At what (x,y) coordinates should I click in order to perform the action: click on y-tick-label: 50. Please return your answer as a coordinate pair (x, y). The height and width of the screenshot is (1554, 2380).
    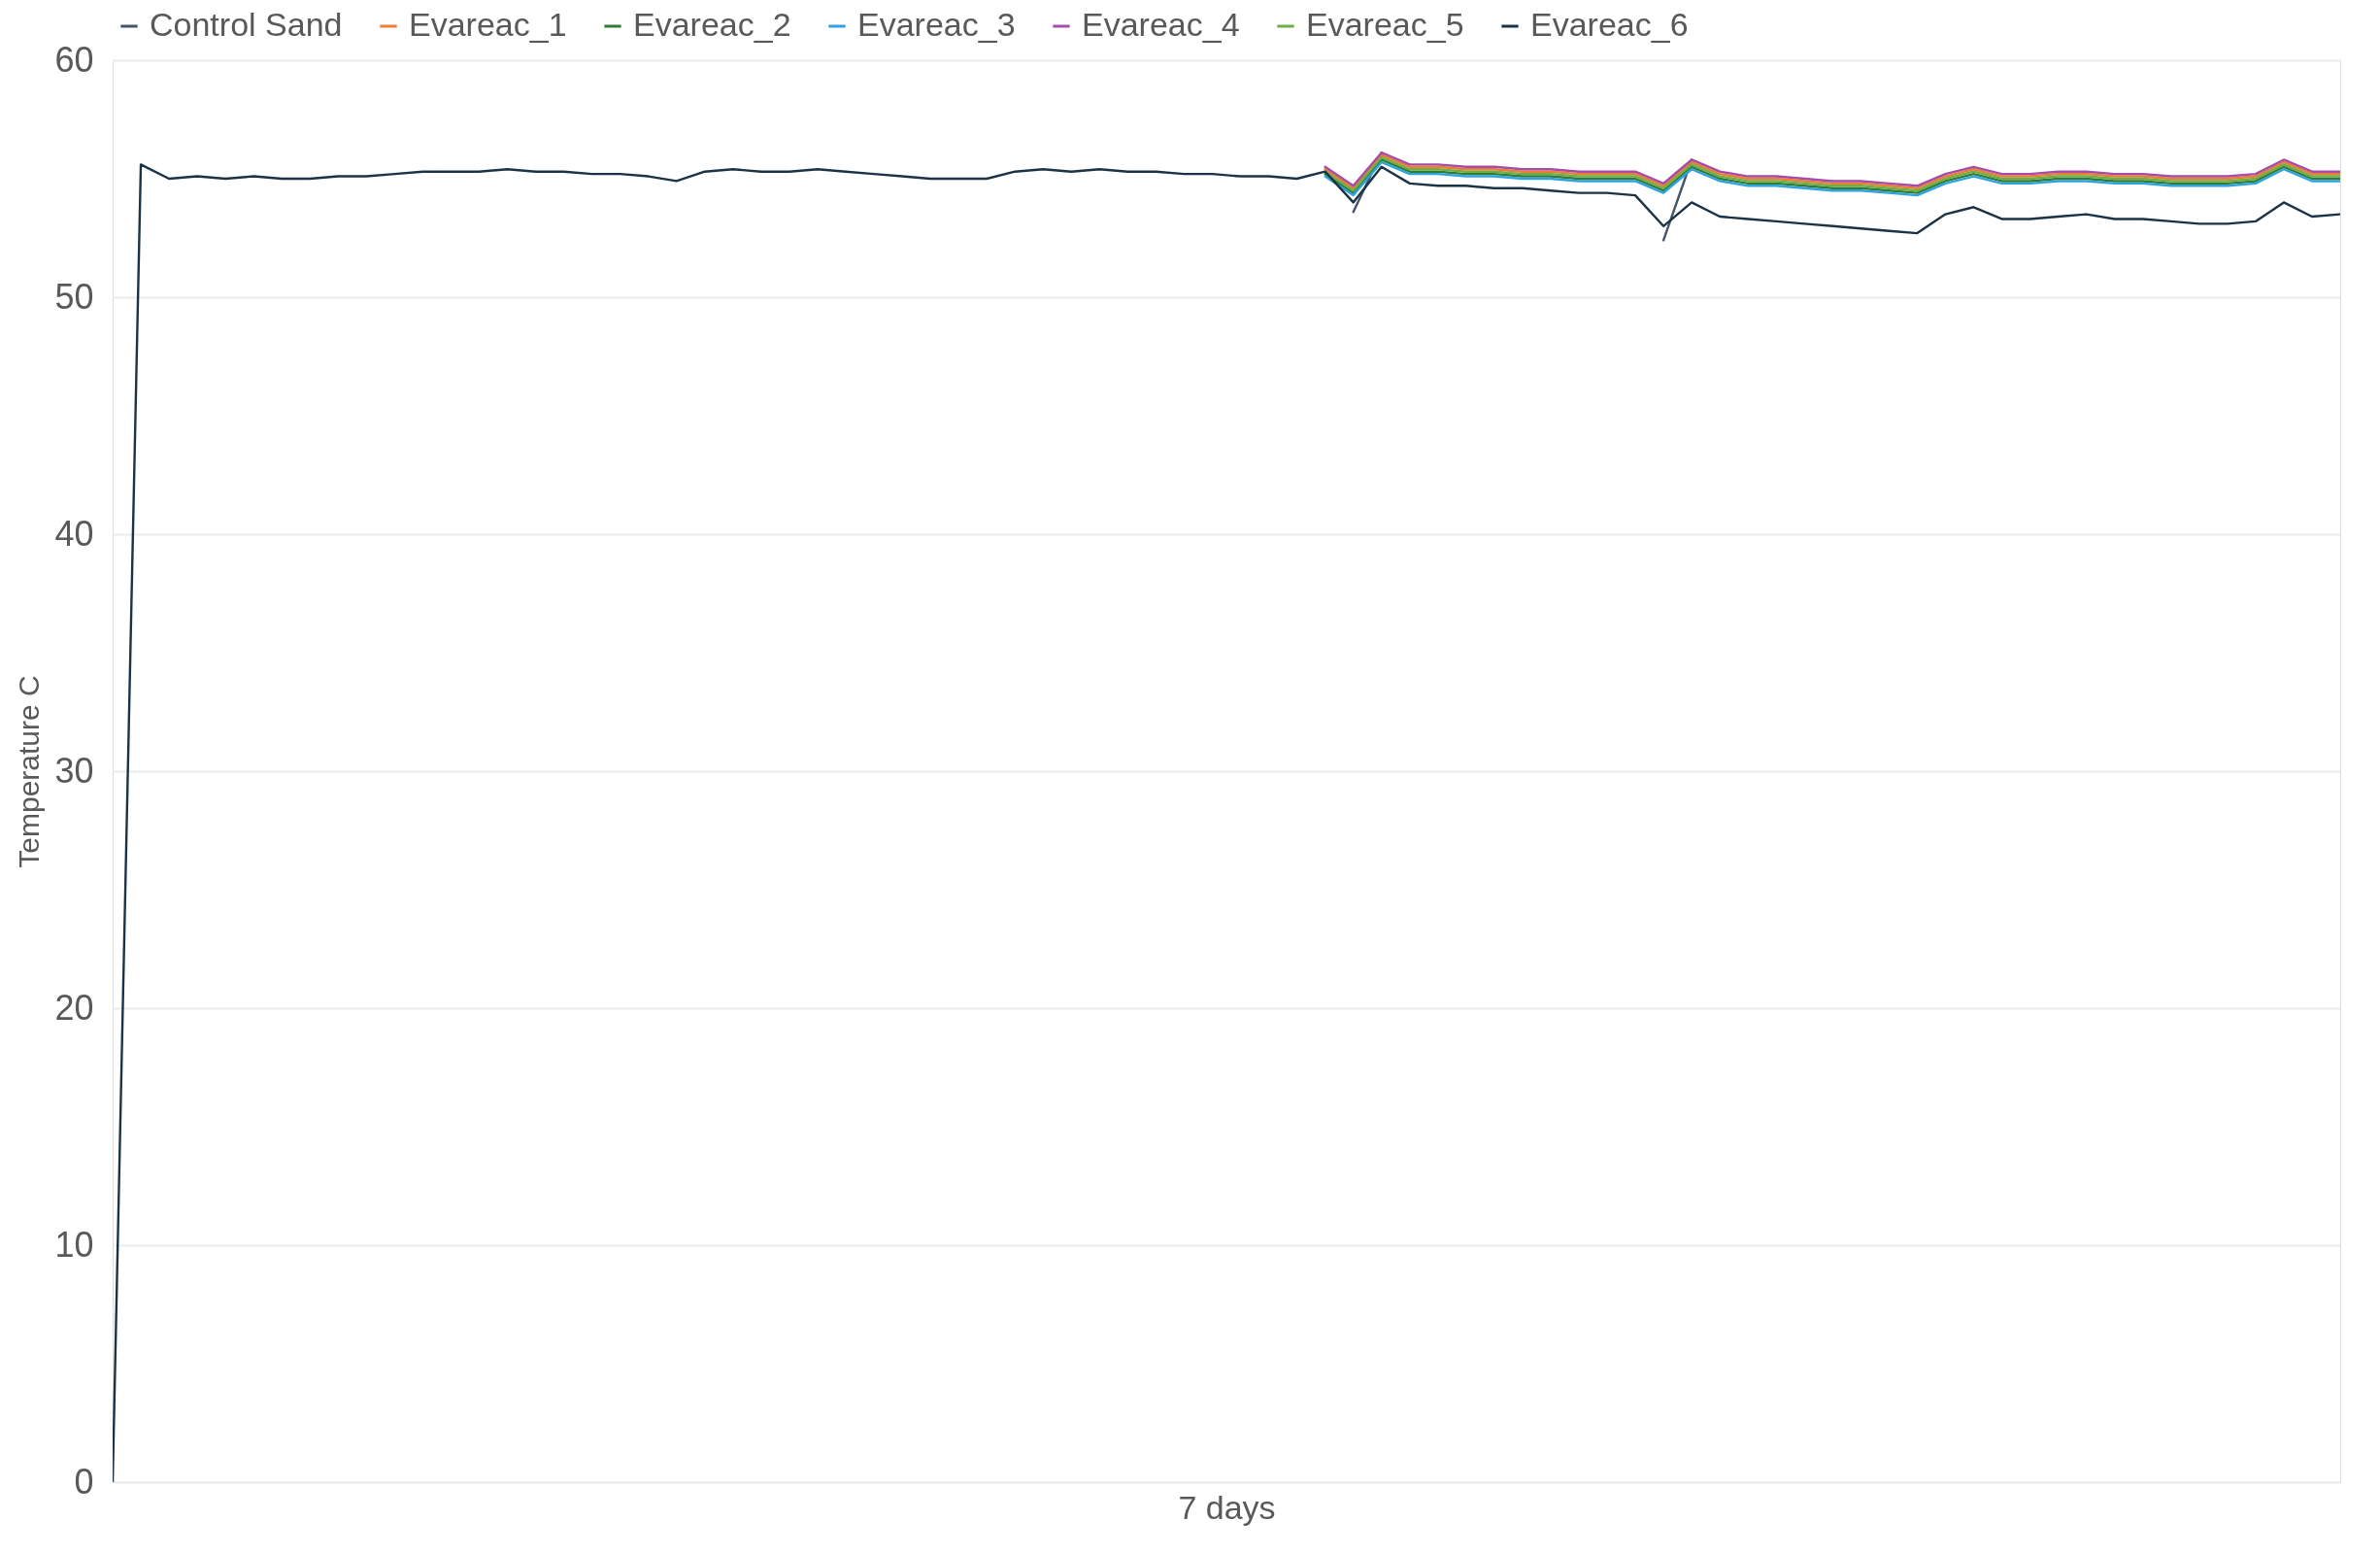
    Looking at the image, I should click on (74, 296).